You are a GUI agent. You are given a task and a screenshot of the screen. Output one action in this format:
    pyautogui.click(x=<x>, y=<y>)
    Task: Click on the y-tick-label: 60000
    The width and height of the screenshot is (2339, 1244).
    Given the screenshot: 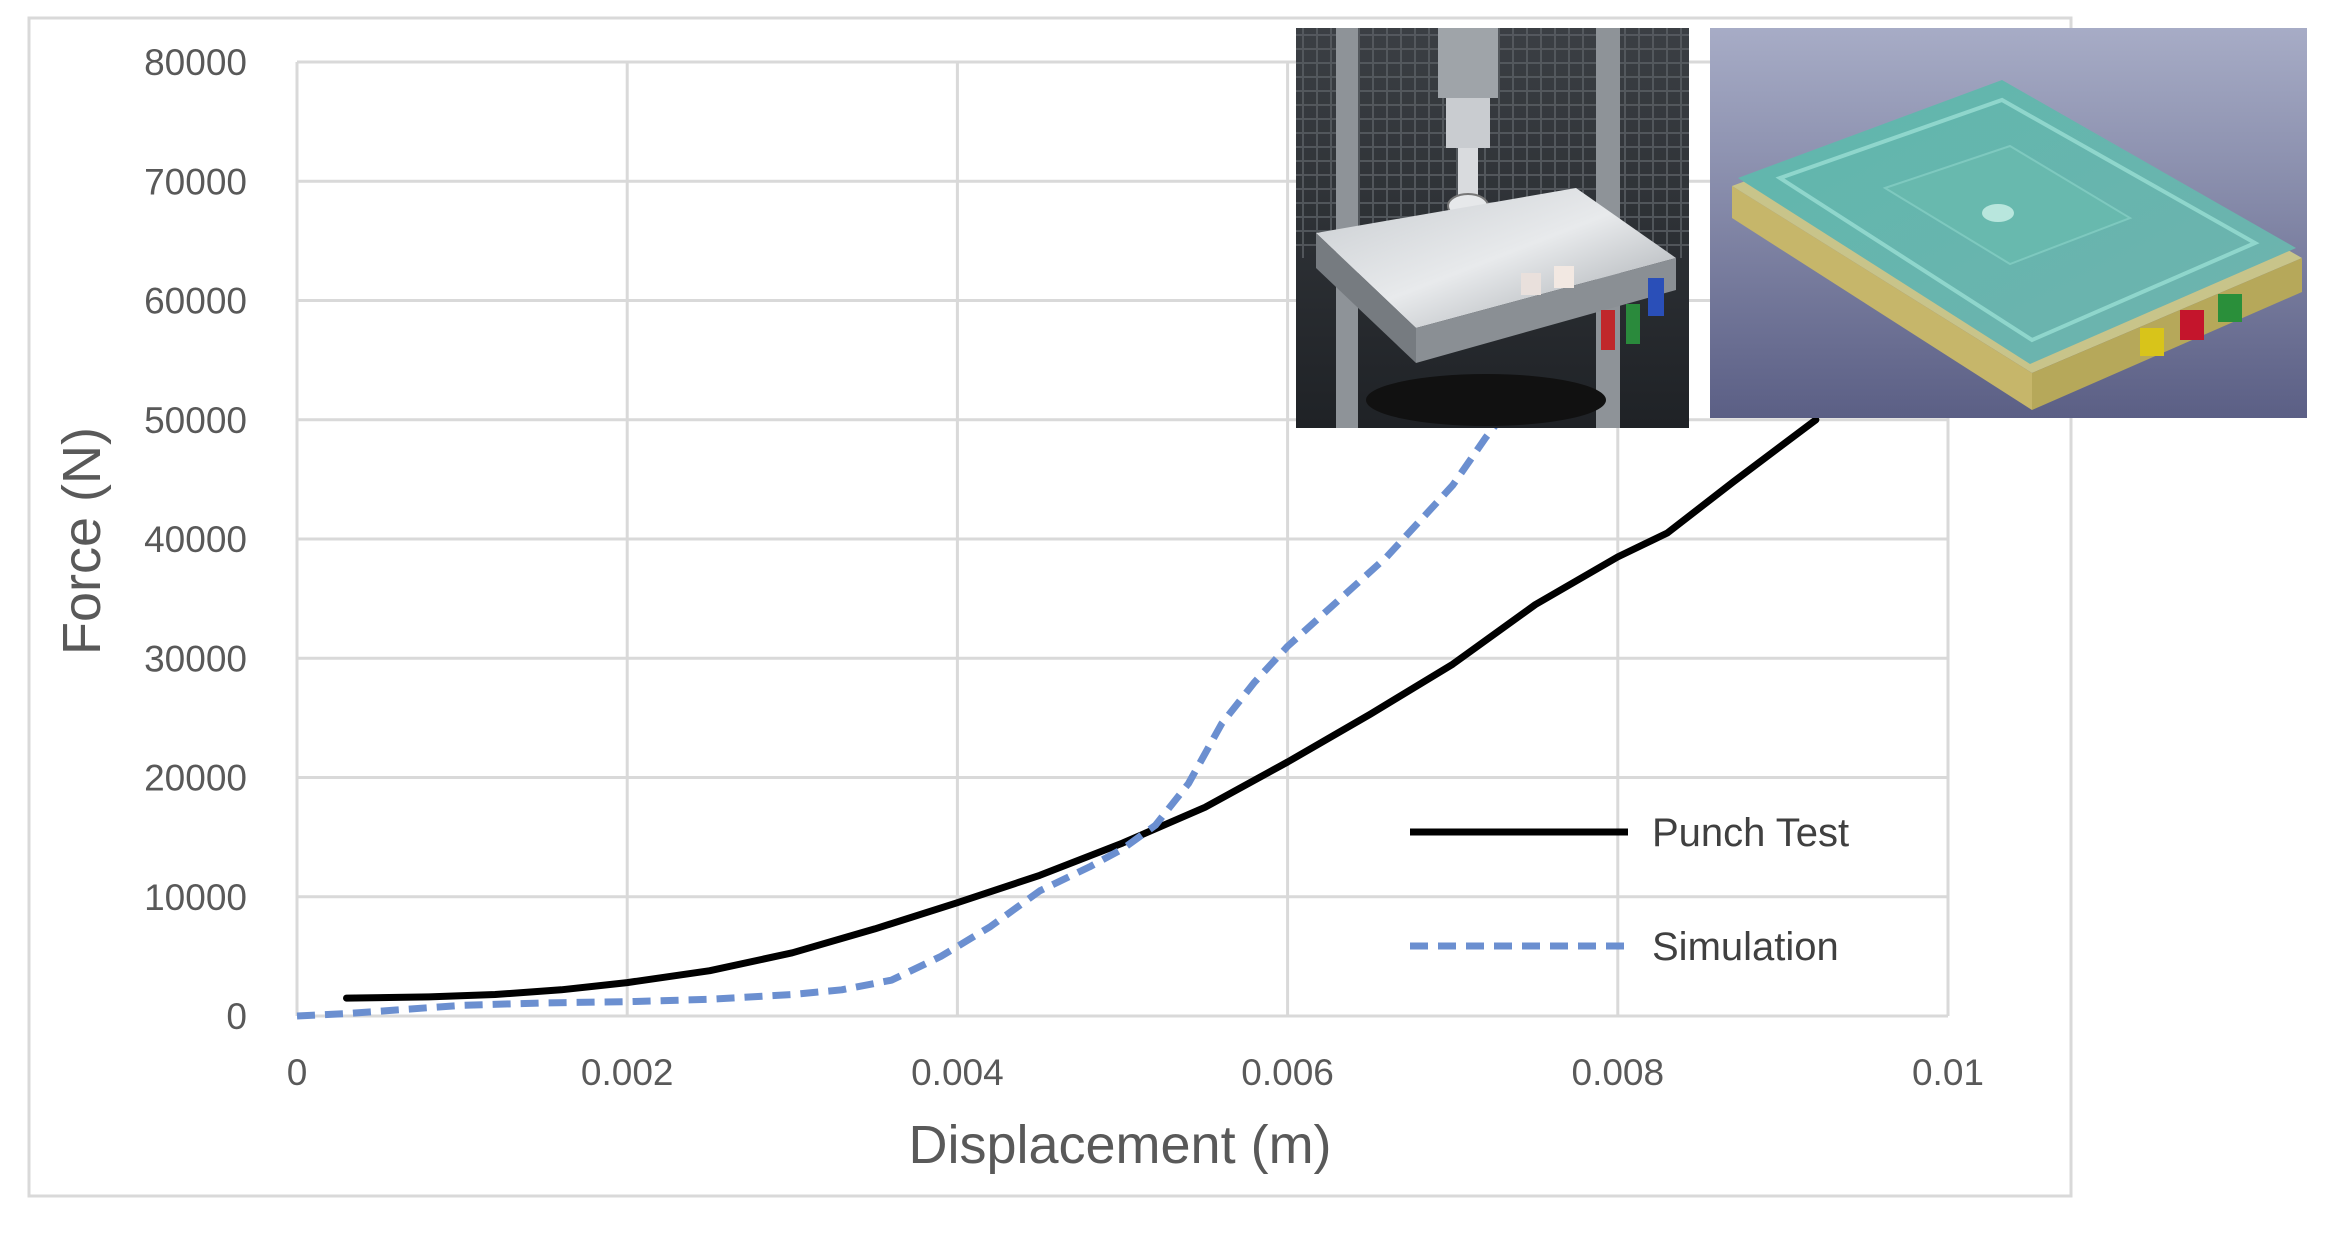 What is the action you would take?
    pyautogui.click(x=195, y=301)
    